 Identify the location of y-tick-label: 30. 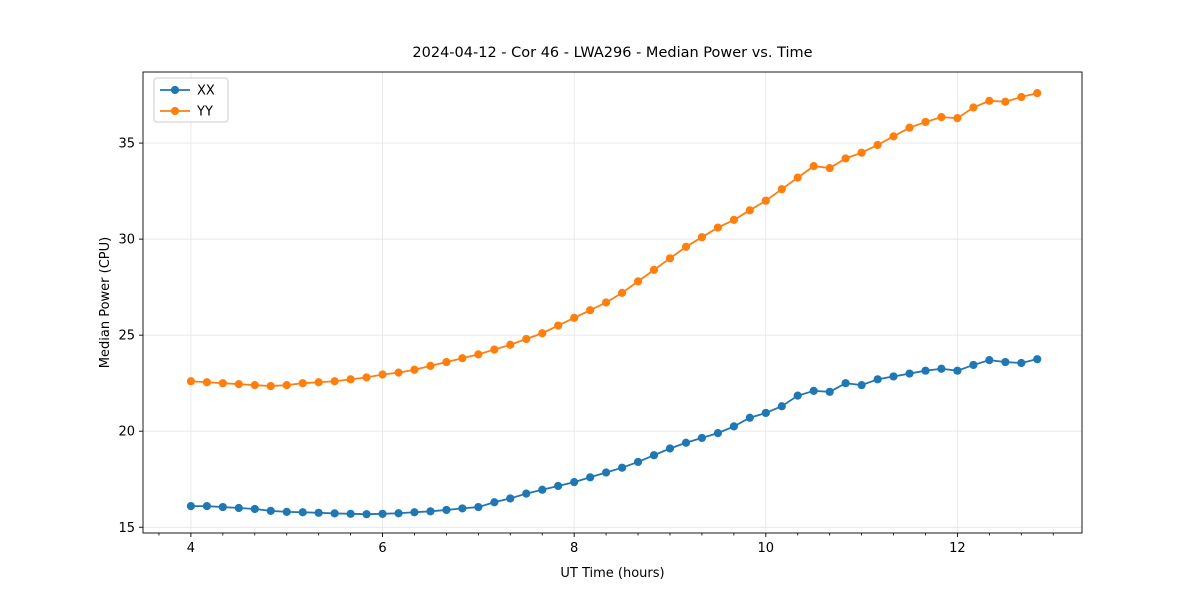
(126, 240).